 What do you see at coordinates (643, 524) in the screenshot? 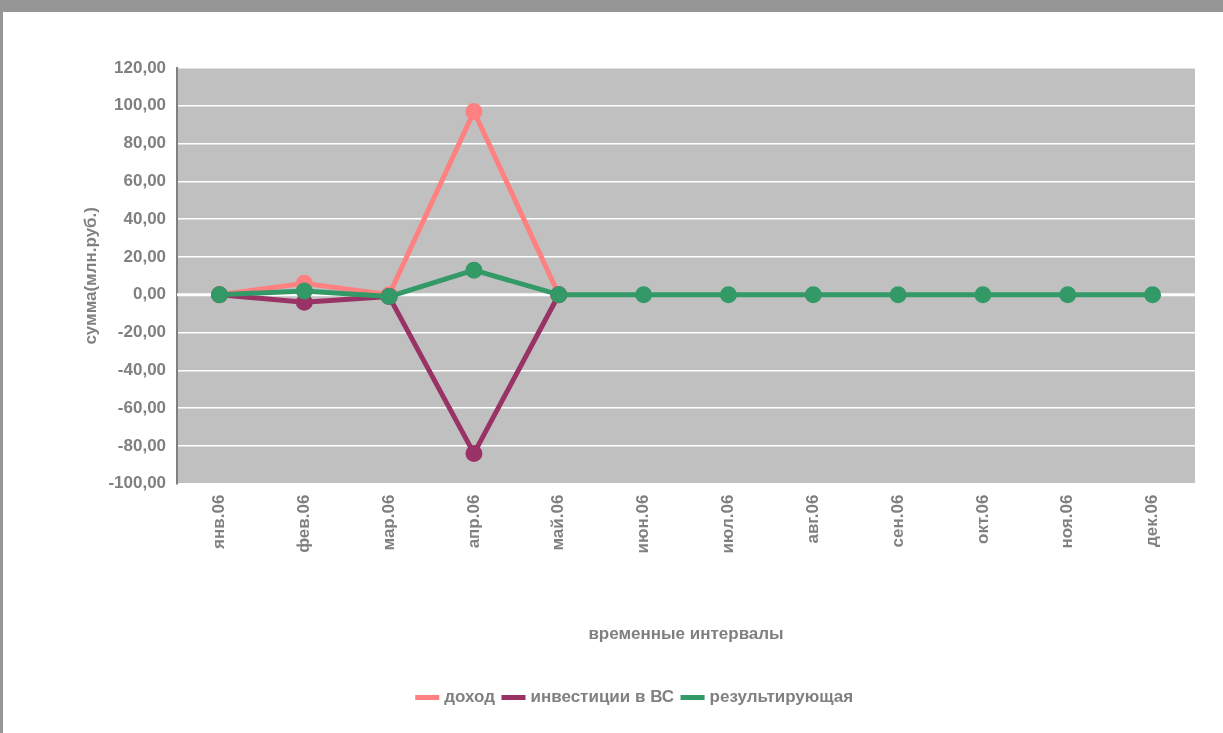
I see `x-tick-label: июн.06` at bounding box center [643, 524].